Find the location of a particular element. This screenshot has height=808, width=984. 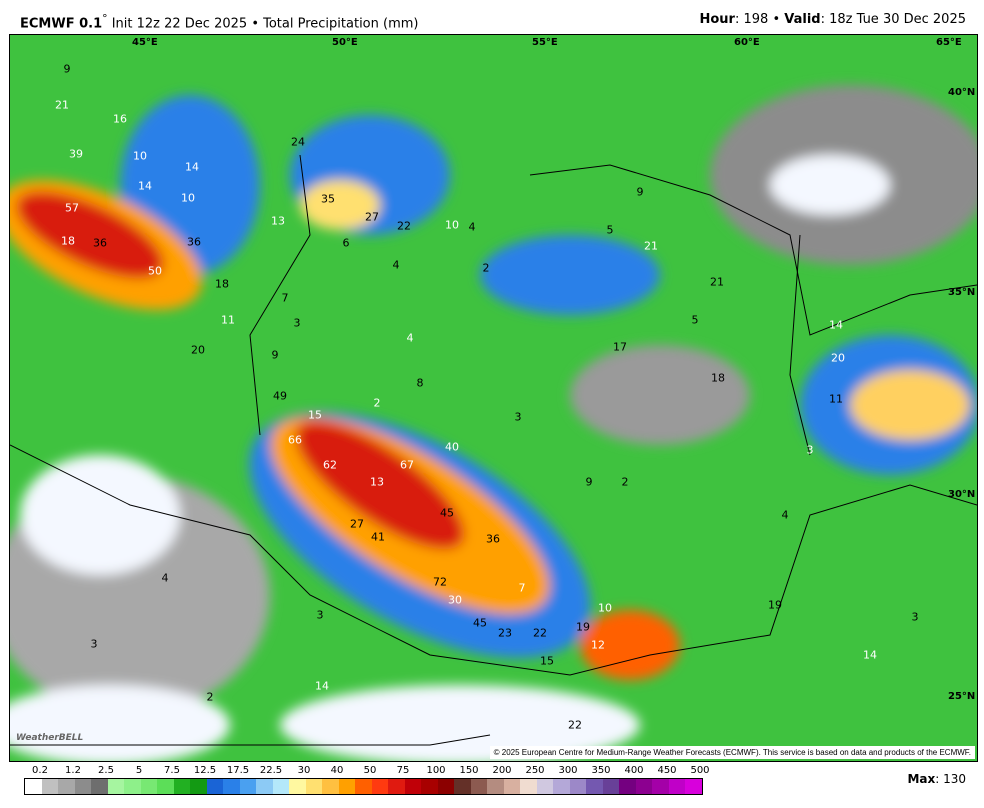

max-value: Max: 130 is located at coordinates (936, 779).